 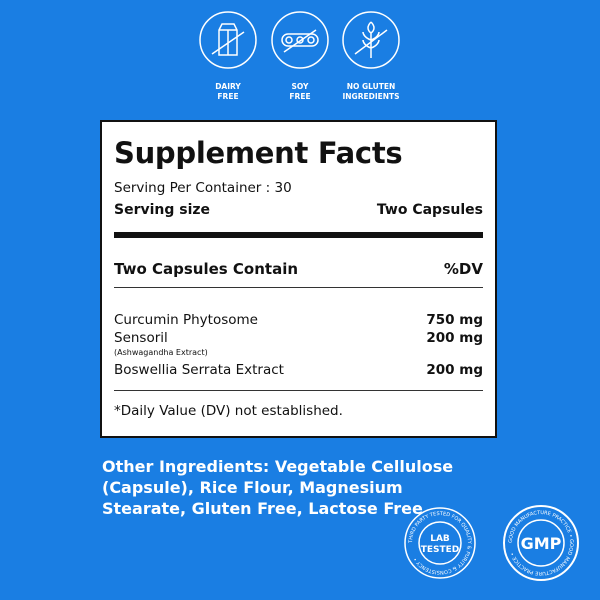 I want to click on soy-free-icon, so click(x=300, y=40).